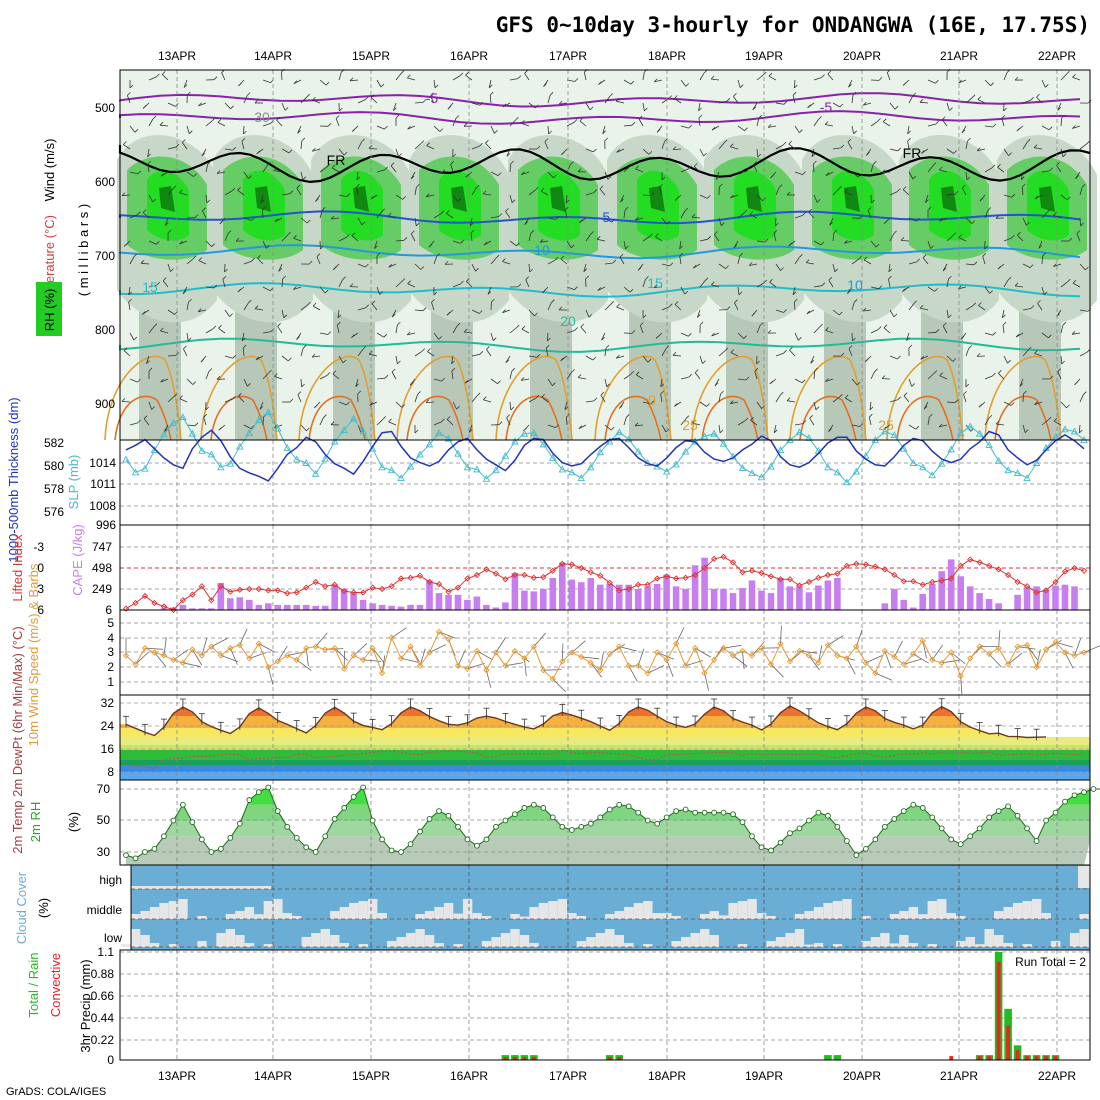 This screenshot has width=1100, height=1100. What do you see at coordinates (959, 56) in the screenshot?
I see `date-label: 21APR` at bounding box center [959, 56].